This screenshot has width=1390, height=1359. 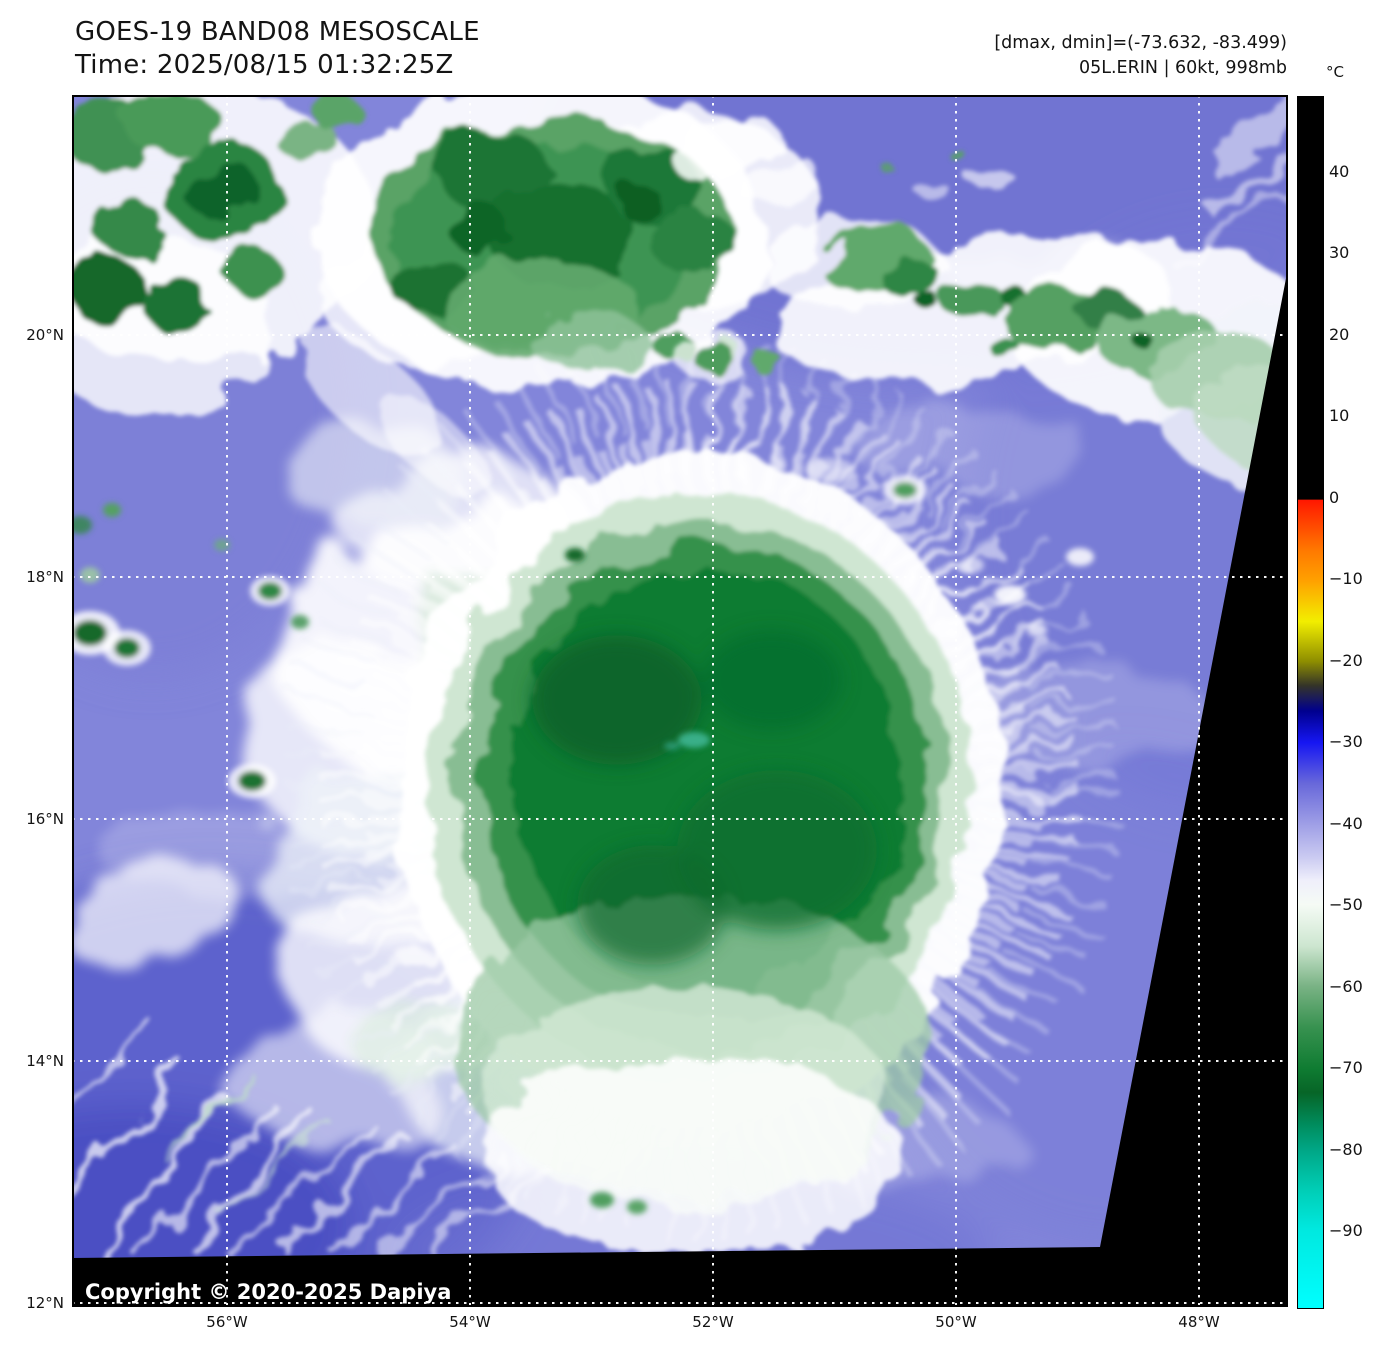 What do you see at coordinates (1346, 823) in the screenshot?
I see `colorbar-tick-m40: −40` at bounding box center [1346, 823].